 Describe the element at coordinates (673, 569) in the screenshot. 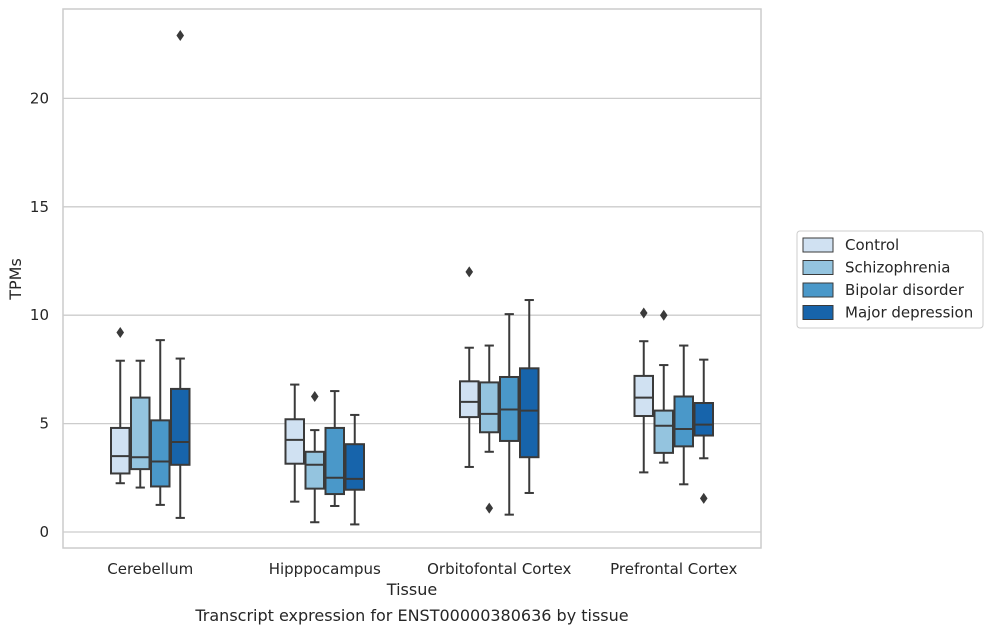

I see `x-tick-label: Prefrontal Cortex` at that location.